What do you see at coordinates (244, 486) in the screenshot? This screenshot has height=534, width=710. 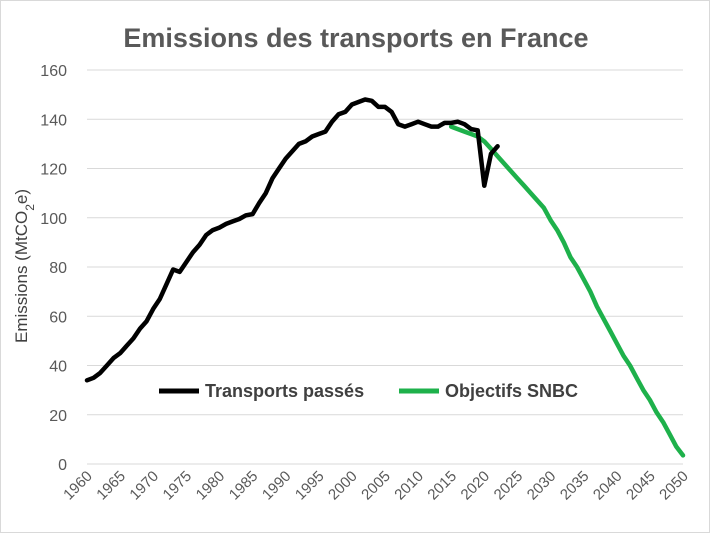 I see `x-tick-label: 1985` at bounding box center [244, 486].